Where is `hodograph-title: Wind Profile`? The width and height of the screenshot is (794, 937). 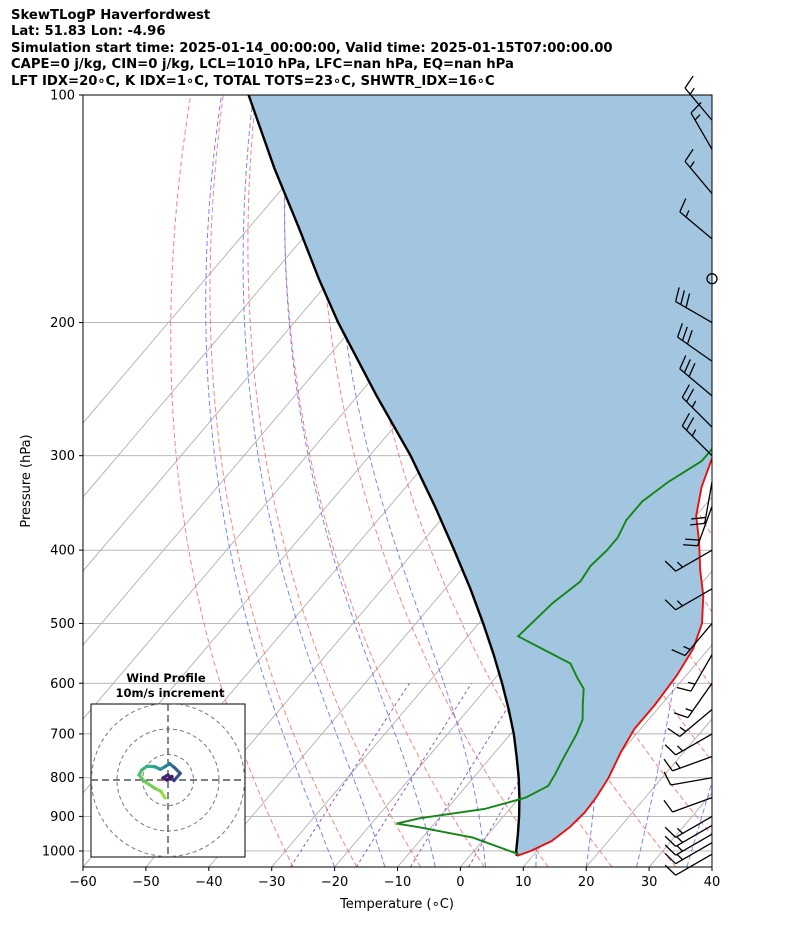 hodograph-title: Wind Profile is located at coordinates (166, 678).